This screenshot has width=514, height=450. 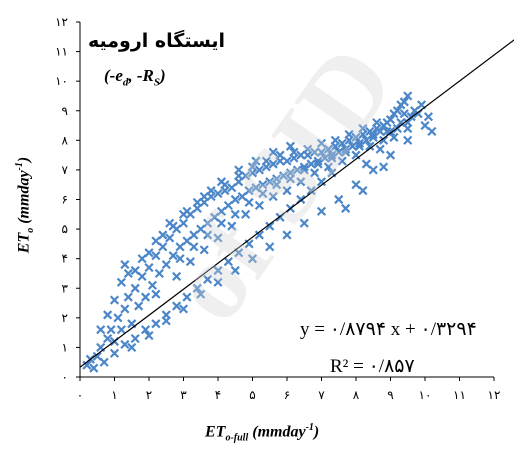 I want to click on y-axis-label: ETo (mmday-1), so click(x=25, y=205).